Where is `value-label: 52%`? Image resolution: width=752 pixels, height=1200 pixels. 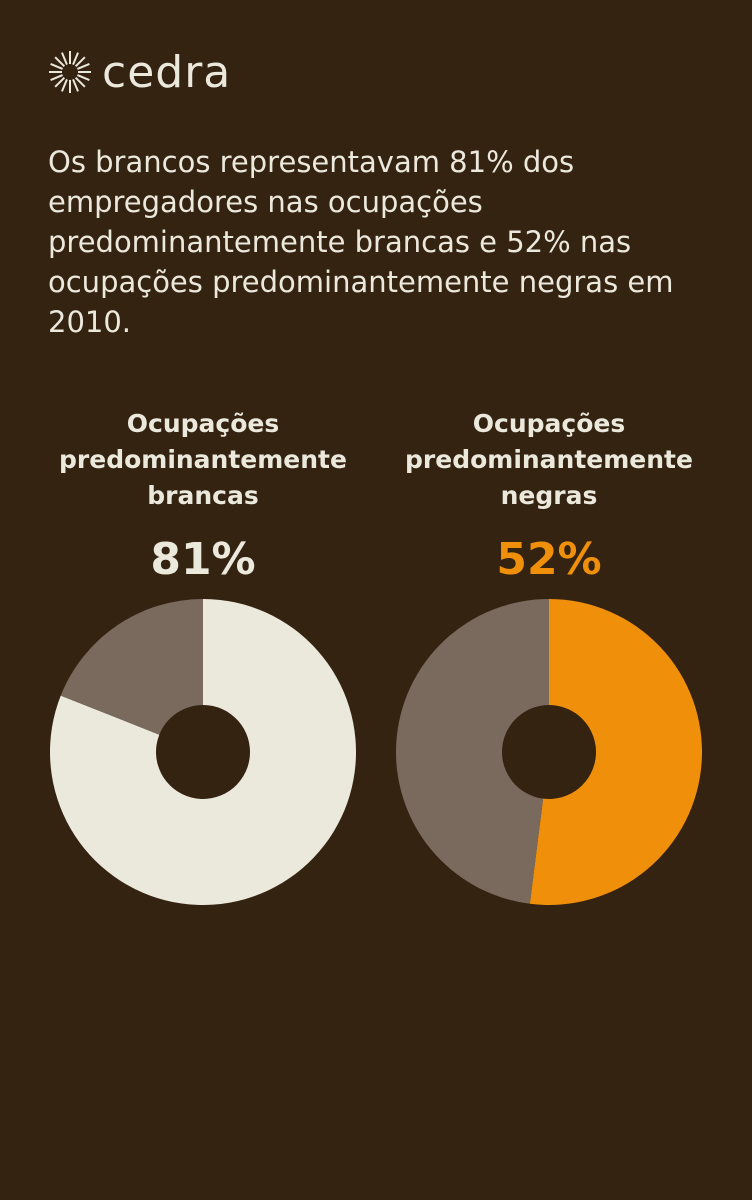
value-label: 52% is located at coordinates (548, 559).